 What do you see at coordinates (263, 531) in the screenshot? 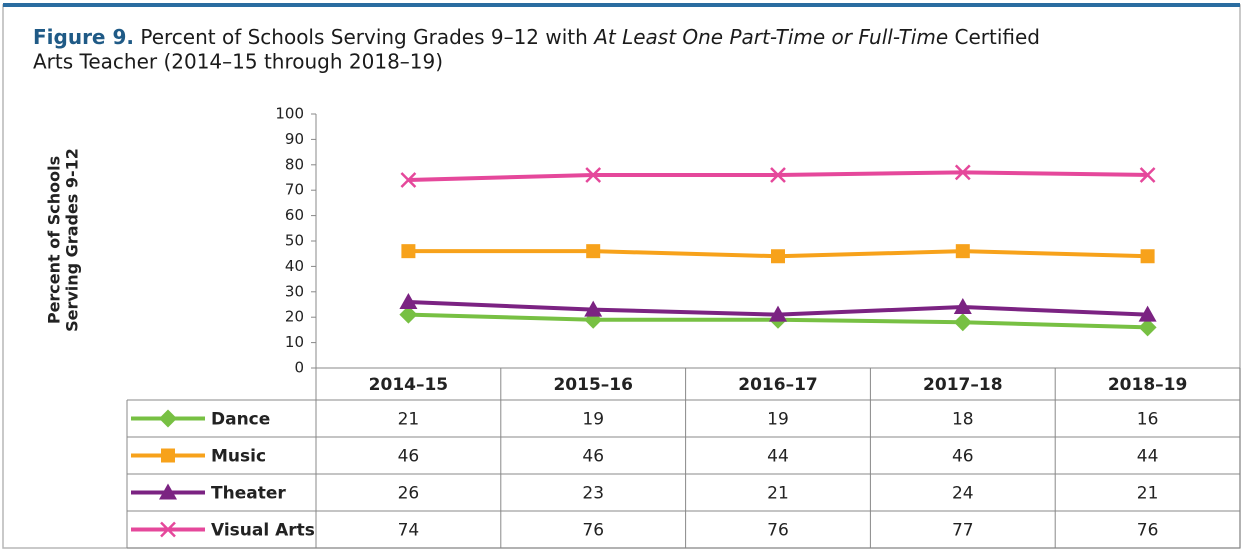
I see `legend-label: Visual Arts` at bounding box center [263, 531].